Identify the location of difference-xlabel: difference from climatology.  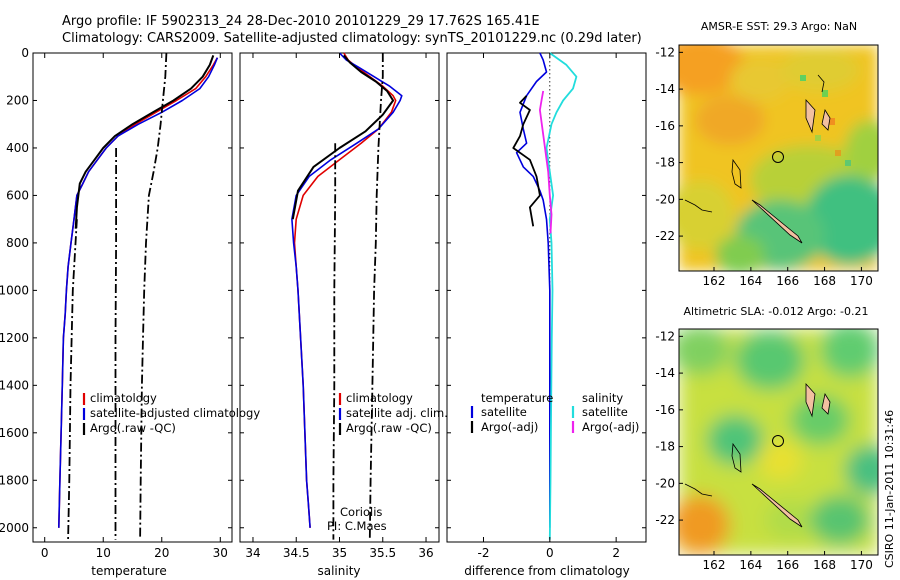
(547, 571).